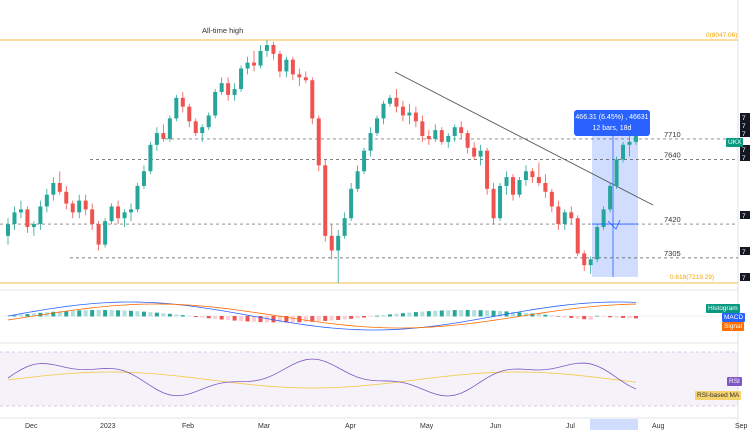 This screenshot has height=432, width=750. What do you see at coordinates (734, 317) in the screenshot?
I see `legend-macd: MACD` at bounding box center [734, 317].